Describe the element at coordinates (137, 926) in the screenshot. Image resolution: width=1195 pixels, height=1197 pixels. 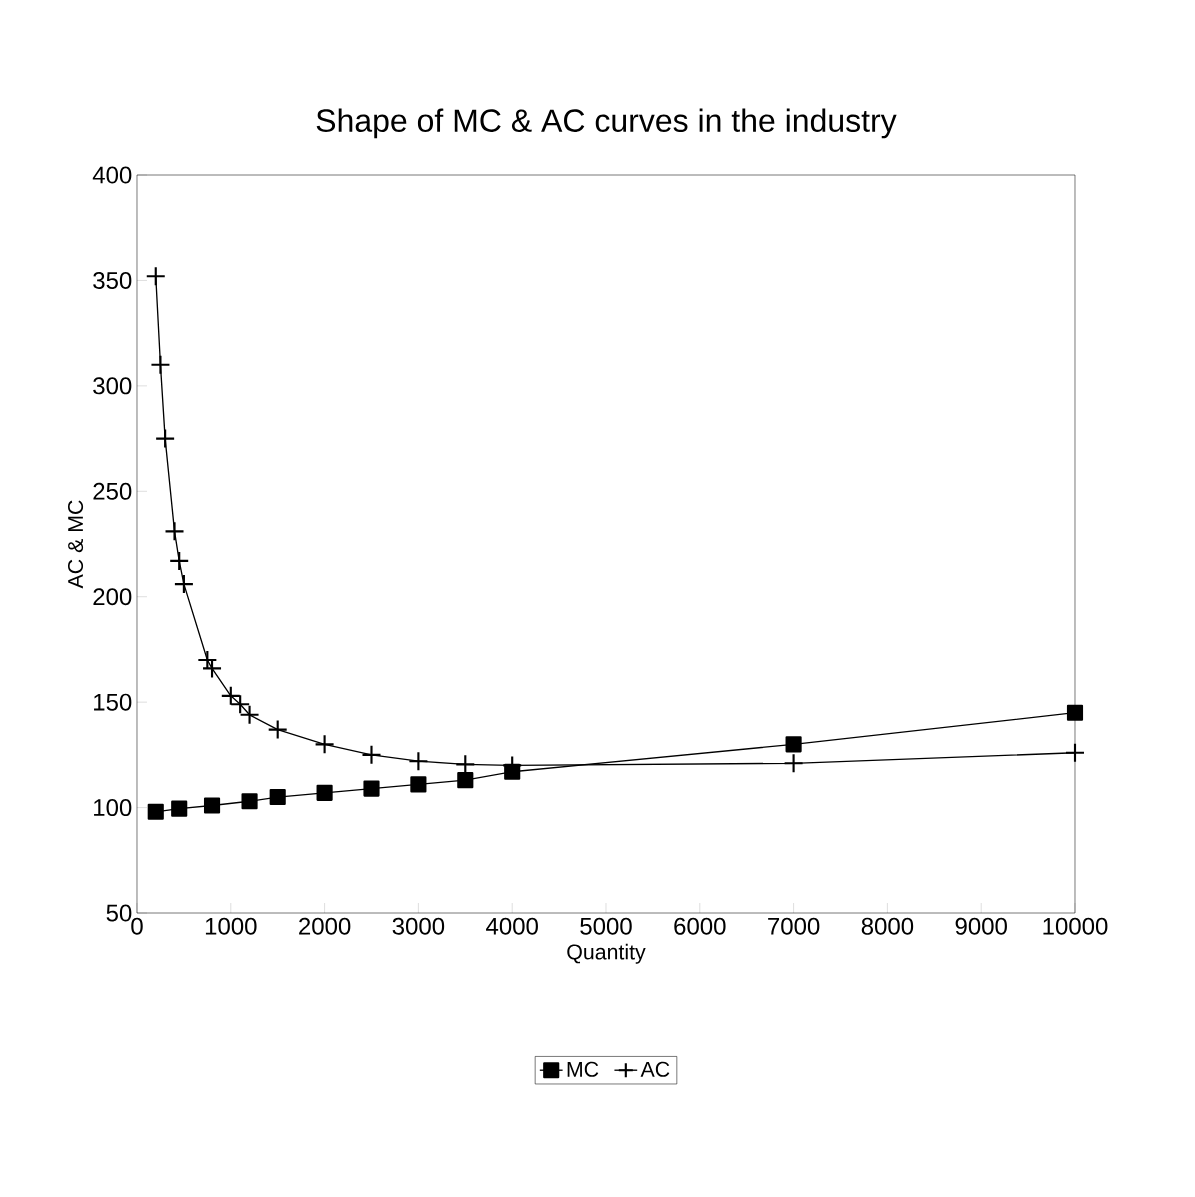
I see `x-tick-label: 0` at that location.